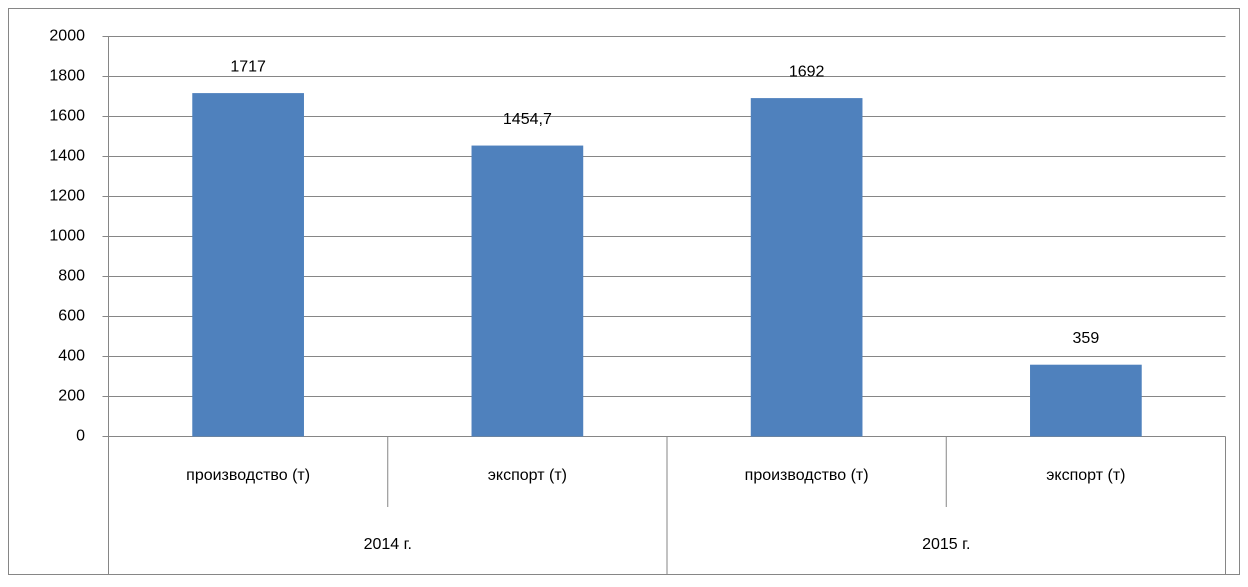 The width and height of the screenshot is (1248, 587). What do you see at coordinates (946, 544) in the screenshot?
I see `group-label: 2015 г.` at bounding box center [946, 544].